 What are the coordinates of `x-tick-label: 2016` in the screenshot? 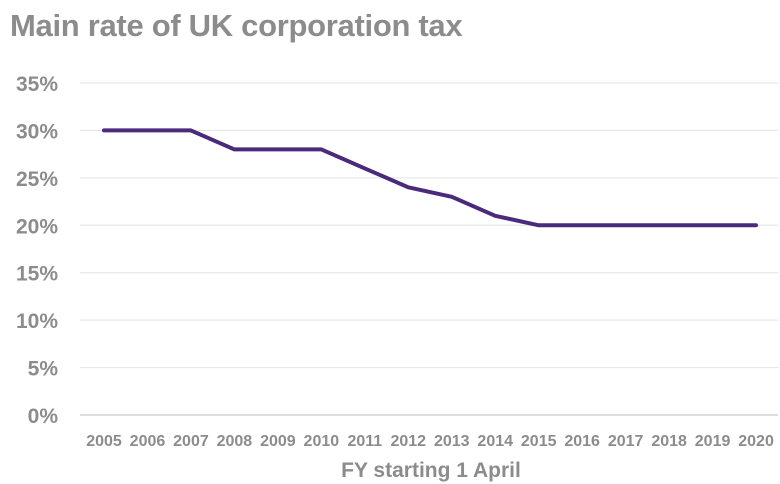 It's located at (582, 441).